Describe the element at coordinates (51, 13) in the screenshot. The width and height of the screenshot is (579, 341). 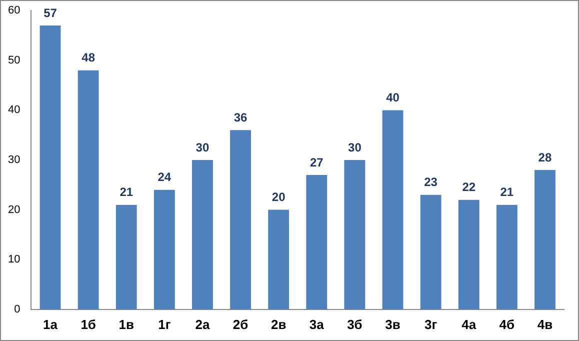
I see `data-label: 57` at that location.